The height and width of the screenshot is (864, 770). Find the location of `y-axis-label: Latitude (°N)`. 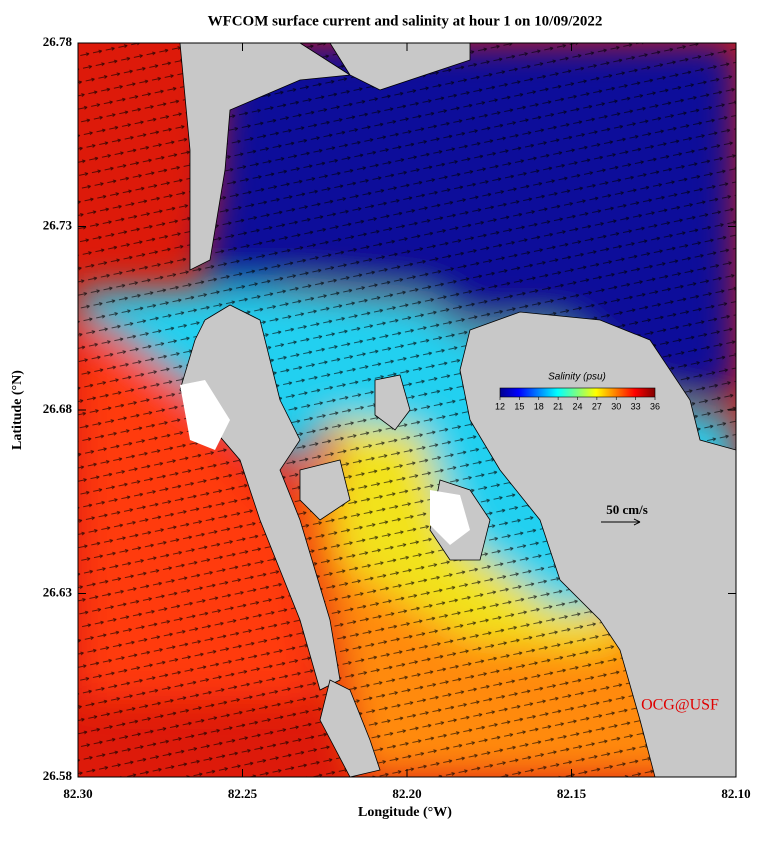

y-axis-label: Latitude (°N) is located at coordinates (17, 410).